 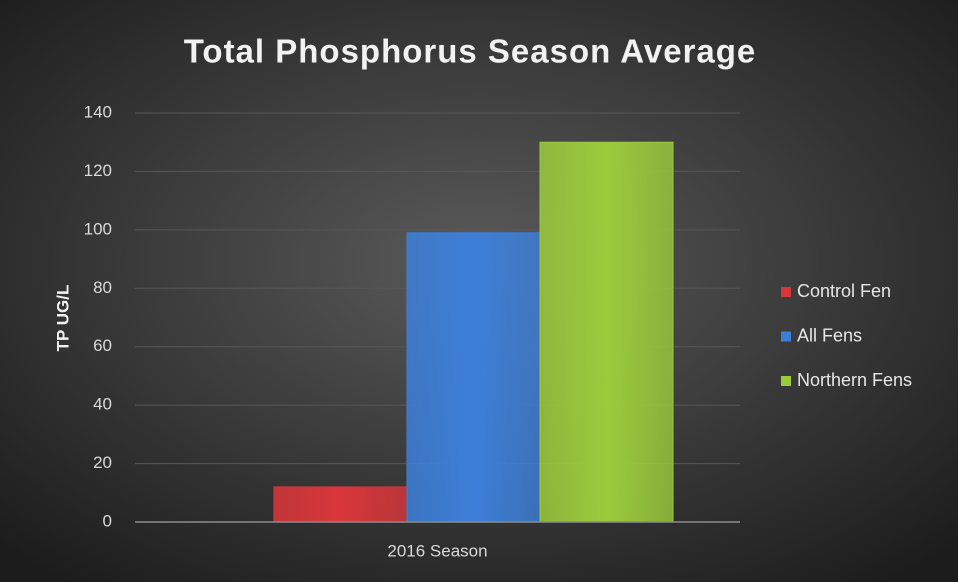 I want to click on y-axis-label: TP UG/L, so click(x=62, y=318).